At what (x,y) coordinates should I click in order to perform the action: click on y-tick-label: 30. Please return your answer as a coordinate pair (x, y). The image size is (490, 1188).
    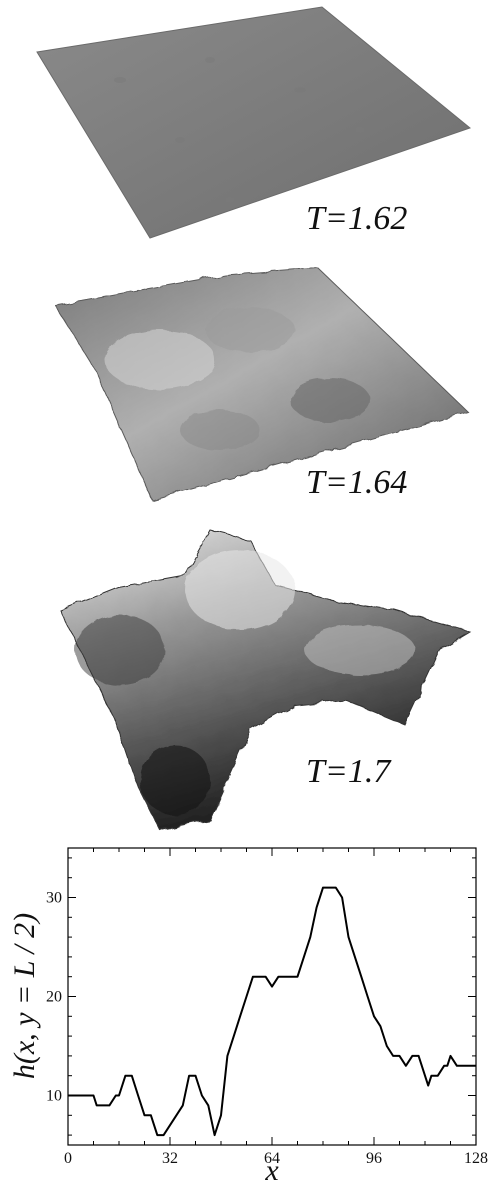
    Looking at the image, I should click on (54, 898).